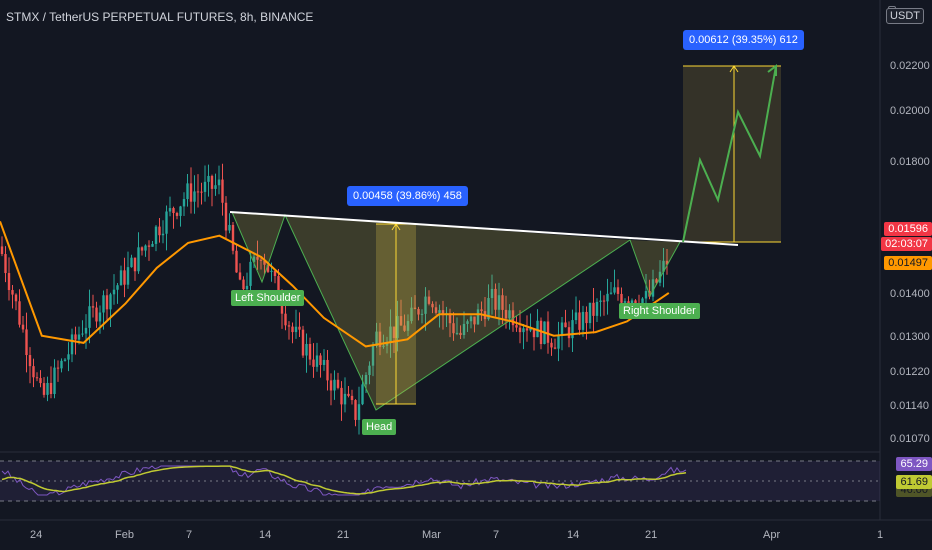 The height and width of the screenshot is (550, 932). Describe the element at coordinates (36, 535) in the screenshot. I see `time-label: 24` at that location.